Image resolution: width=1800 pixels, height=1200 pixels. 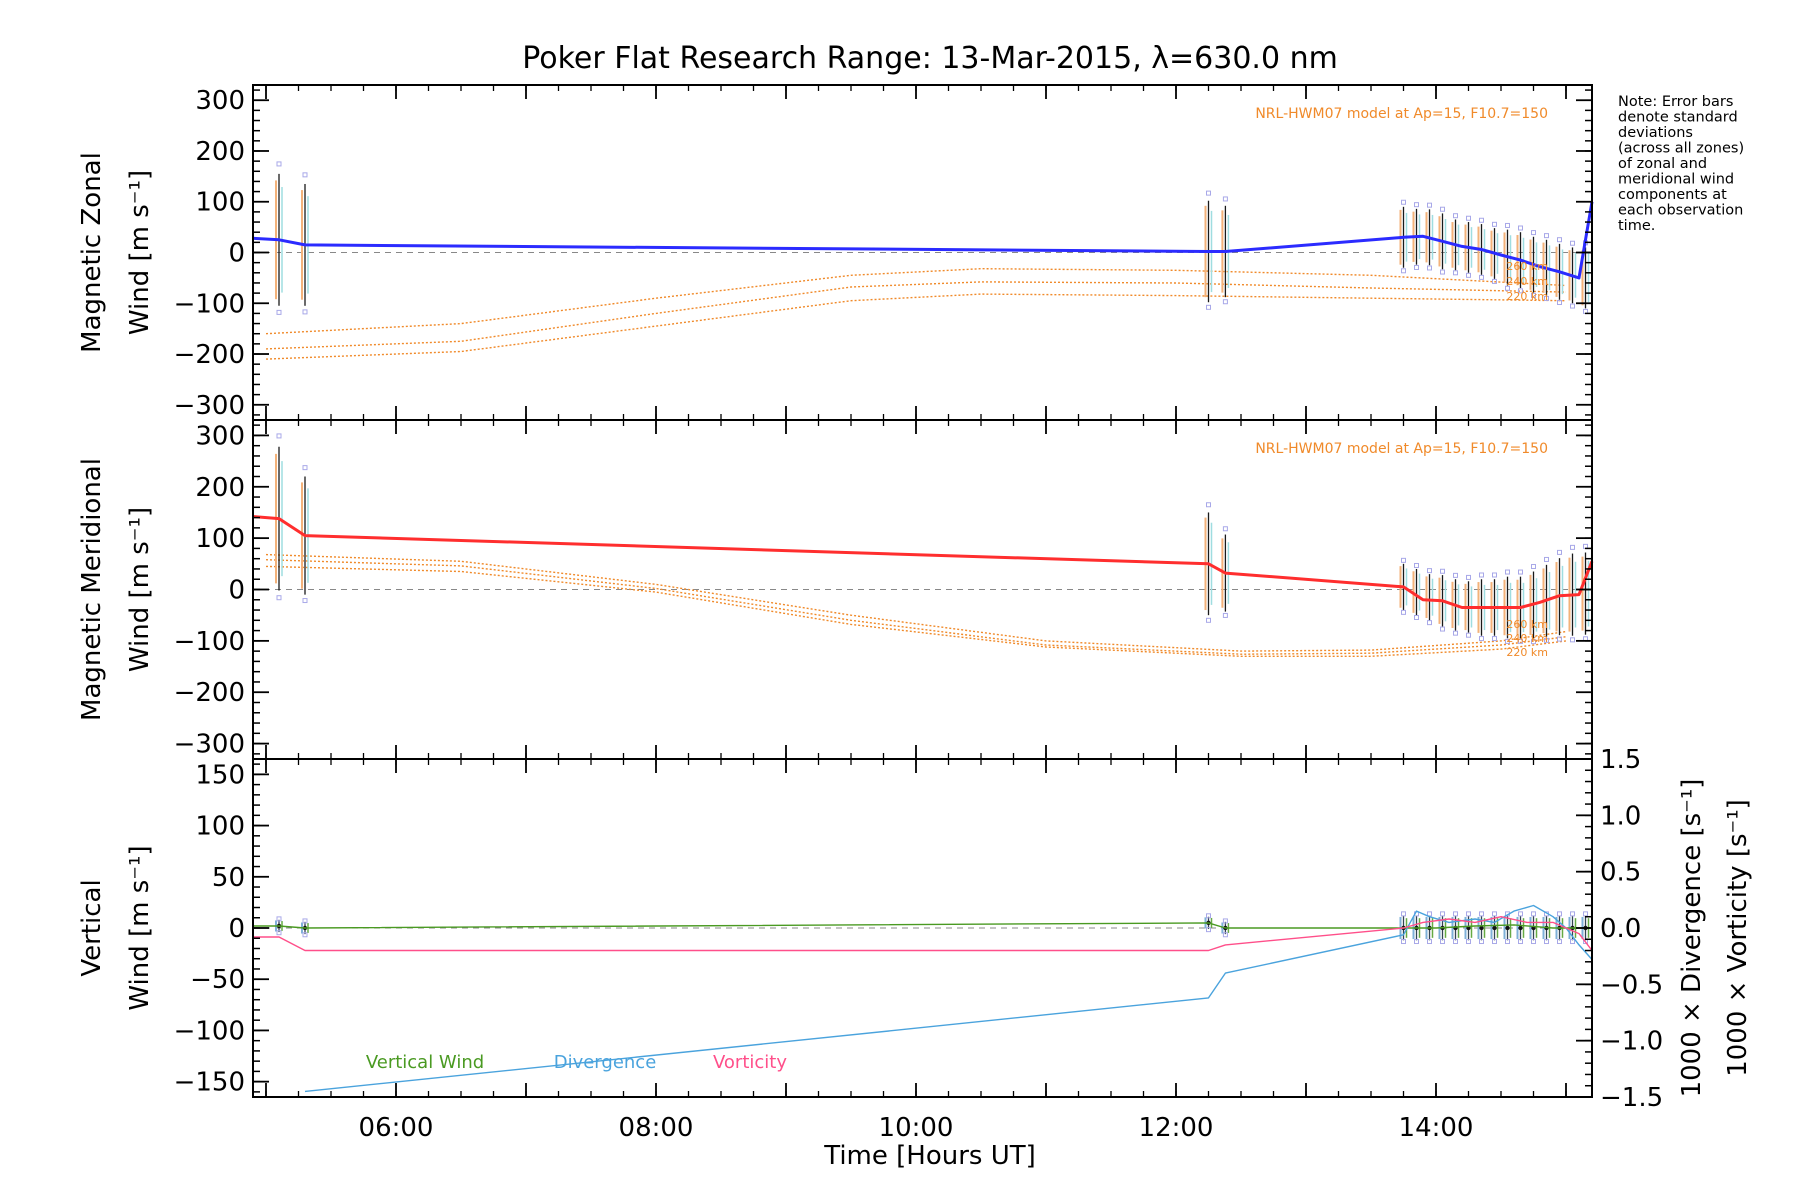 I want to click on note-line: (across all zones), so click(x=1681, y=149).